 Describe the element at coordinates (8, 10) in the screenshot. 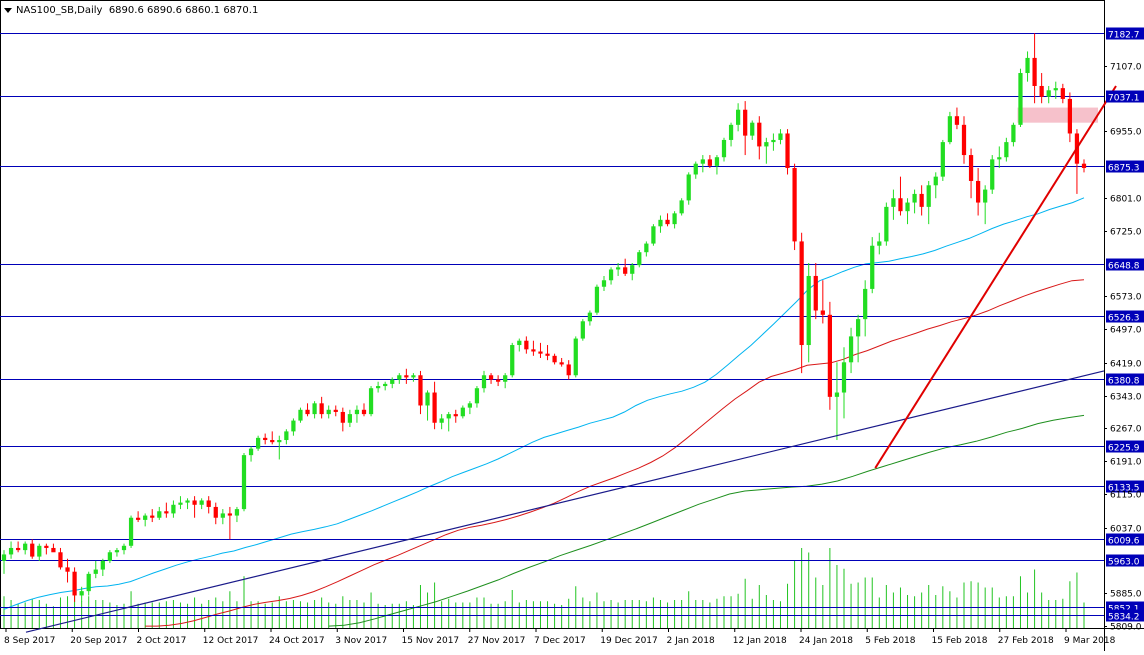

I see `chevron-down-icon` at that location.